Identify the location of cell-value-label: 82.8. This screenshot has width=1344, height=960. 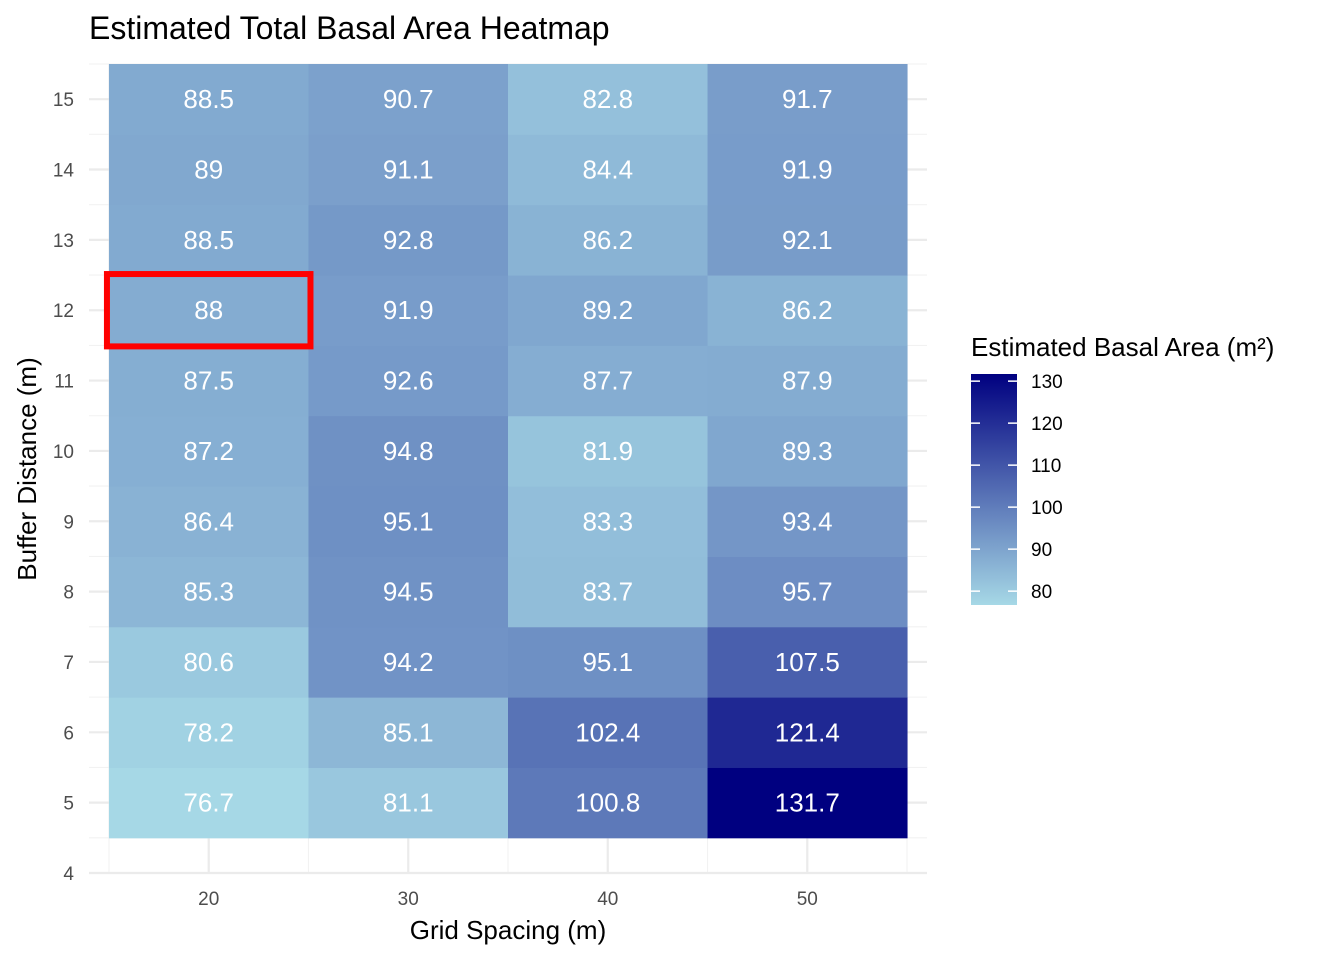
(607, 99).